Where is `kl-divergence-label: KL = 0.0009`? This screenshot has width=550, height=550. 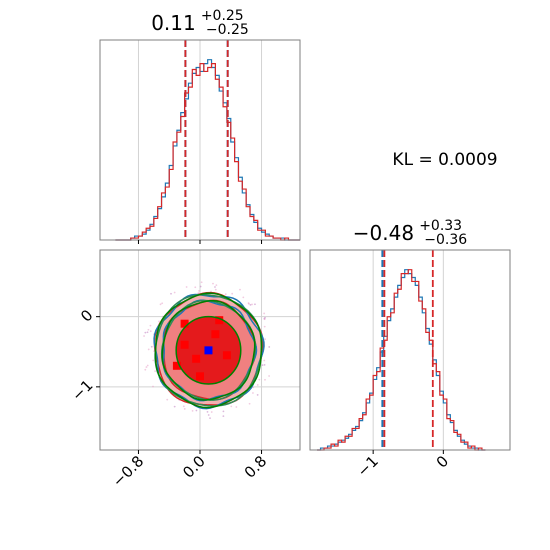
kl-divergence-label: KL = 0.0009 is located at coordinates (444, 160).